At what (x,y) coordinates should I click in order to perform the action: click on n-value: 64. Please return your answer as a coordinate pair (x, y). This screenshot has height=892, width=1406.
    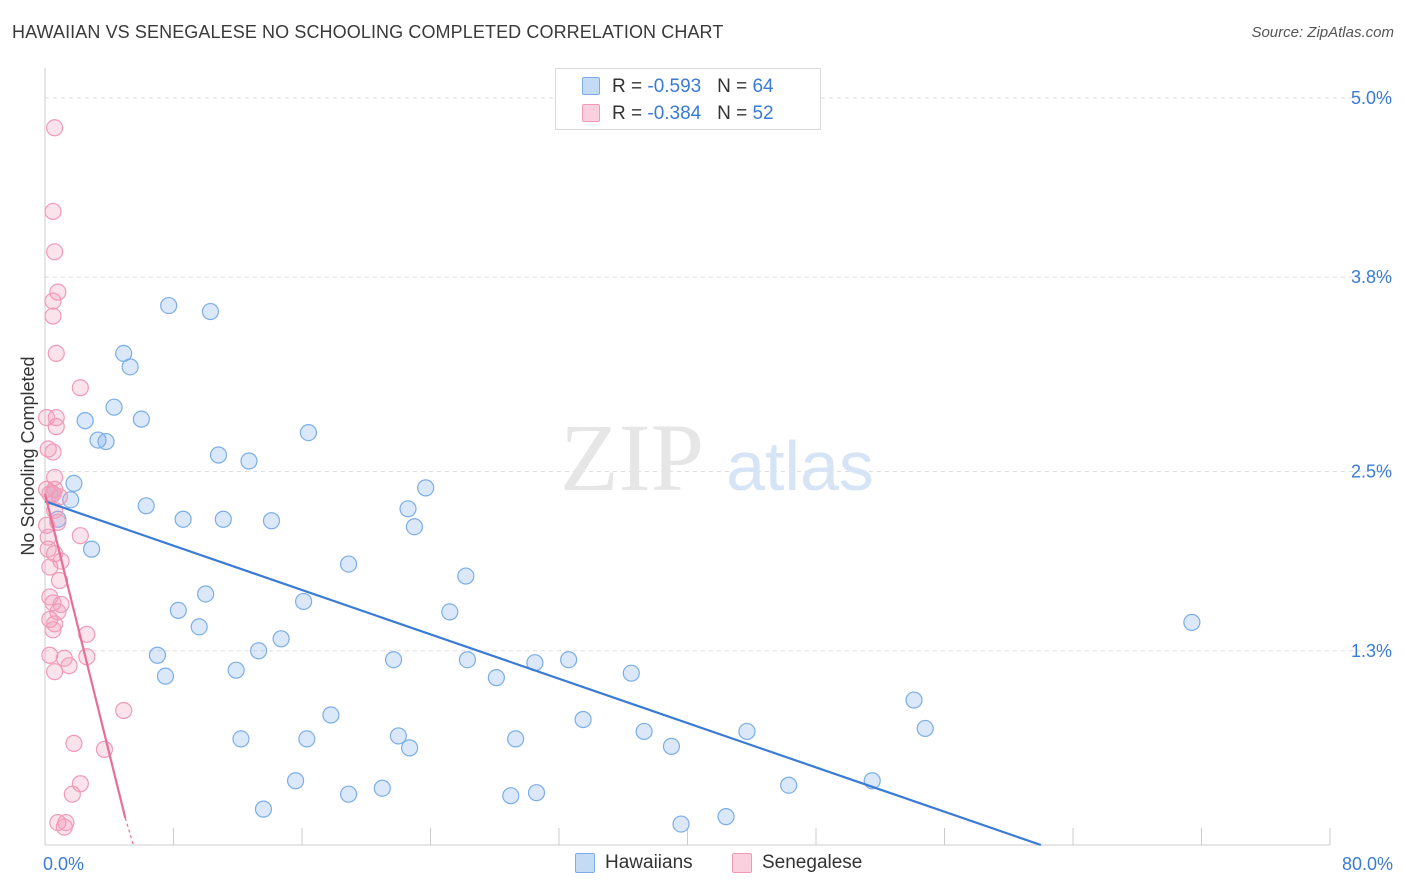
    Looking at the image, I should click on (763, 86).